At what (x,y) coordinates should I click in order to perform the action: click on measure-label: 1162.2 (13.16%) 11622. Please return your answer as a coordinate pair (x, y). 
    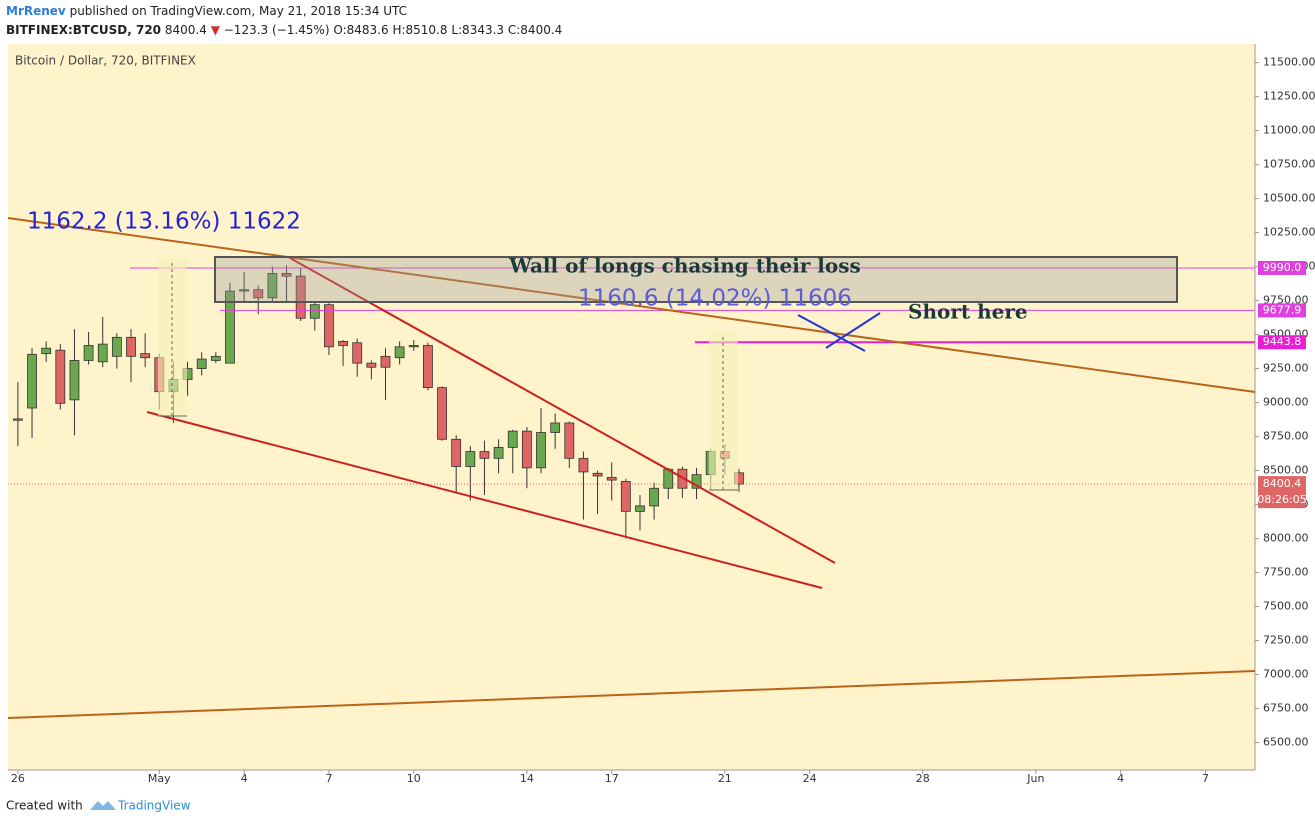
    Looking at the image, I should click on (164, 222).